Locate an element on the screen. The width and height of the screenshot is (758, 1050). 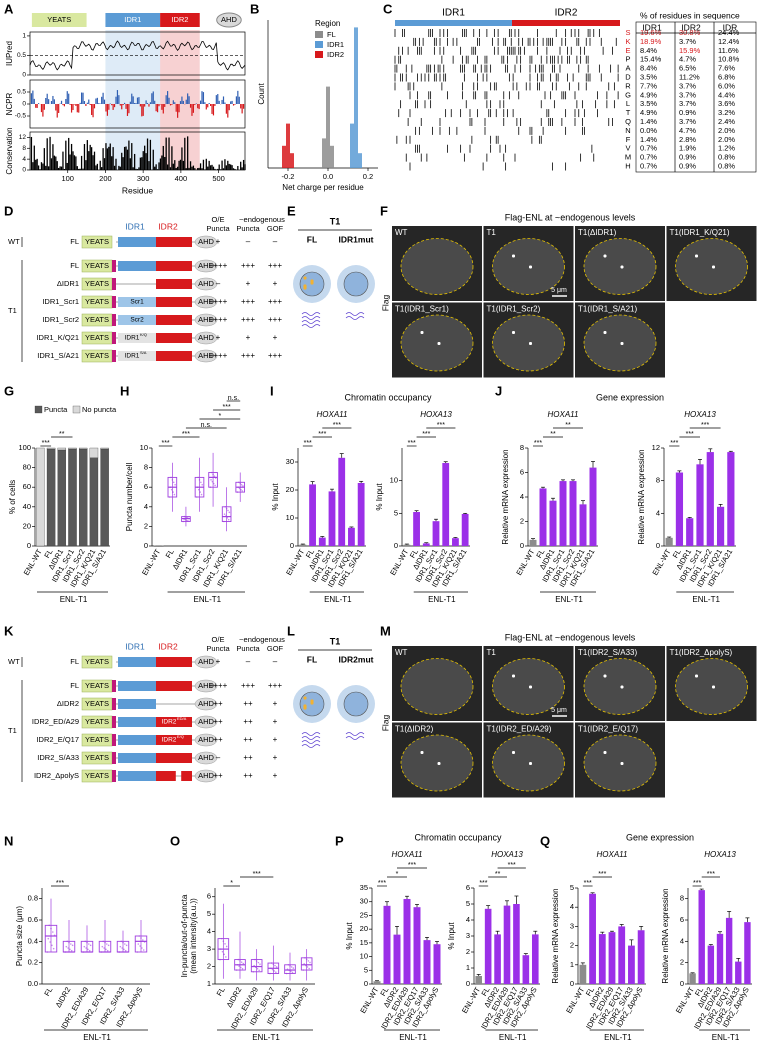
idr-text: IDR1 is located at coordinates (132, 356).